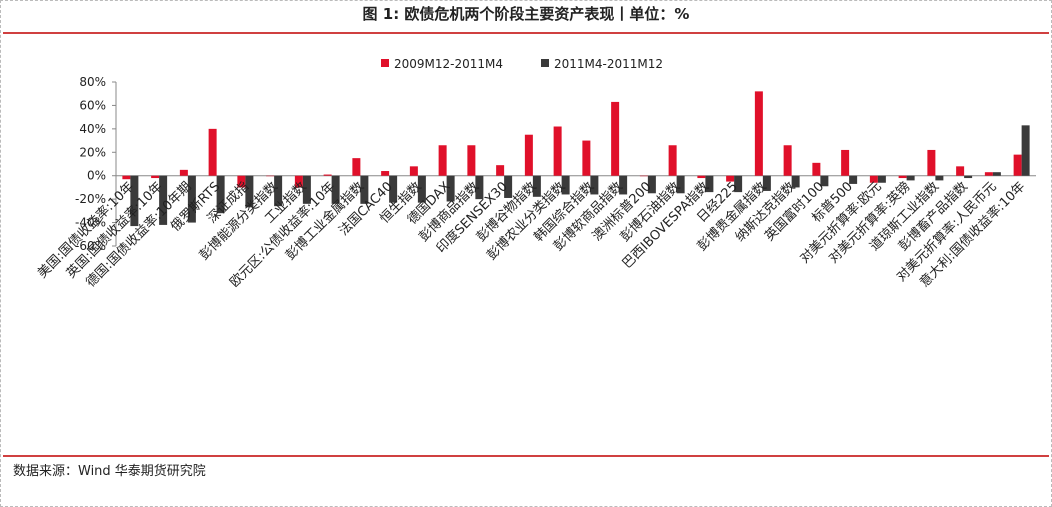 The width and height of the screenshot is (1052, 507). Describe the element at coordinates (448, 64) in the screenshot. I see `legend-label: 2009M12-2011M4` at that location.